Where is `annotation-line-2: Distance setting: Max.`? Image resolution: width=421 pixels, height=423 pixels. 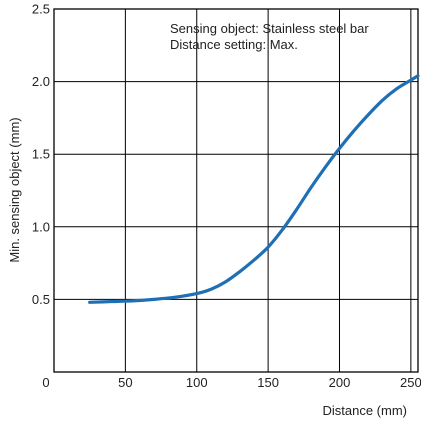
annotation-line-2: Distance setting: Max. is located at coordinates (234, 44).